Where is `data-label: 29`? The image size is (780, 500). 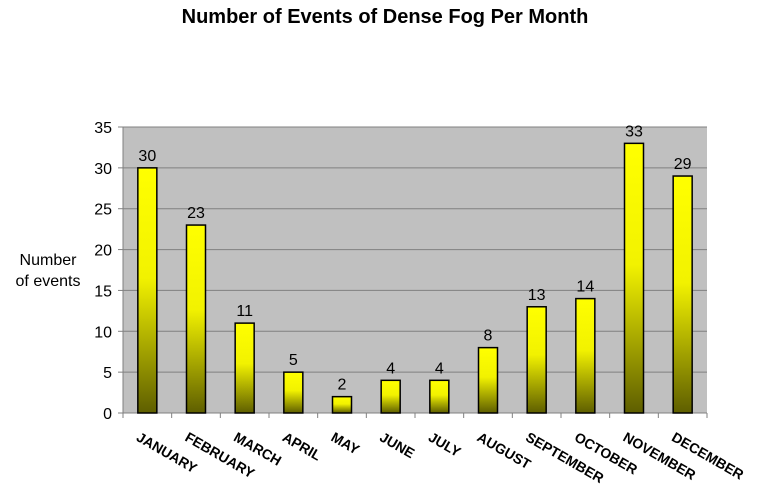
data-label: 29 is located at coordinates (683, 164).